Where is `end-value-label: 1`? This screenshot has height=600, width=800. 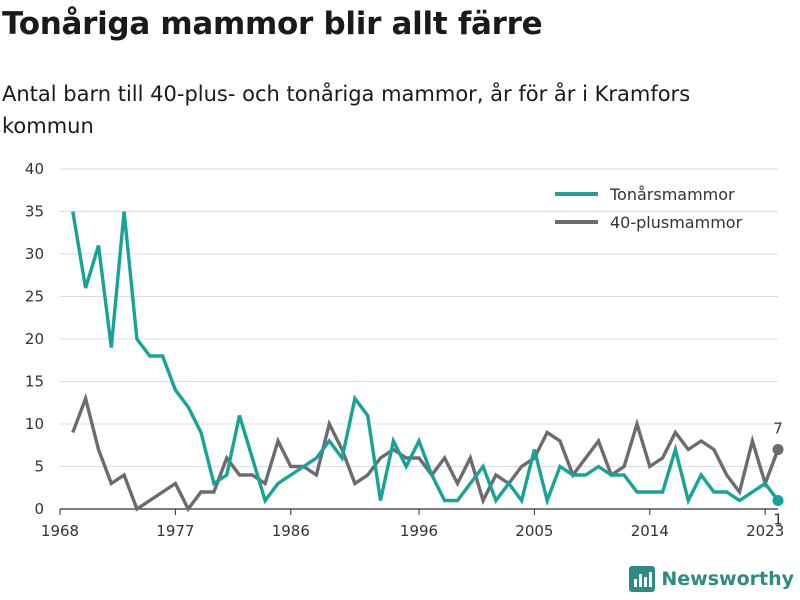 end-value-label: 1 is located at coordinates (778, 520).